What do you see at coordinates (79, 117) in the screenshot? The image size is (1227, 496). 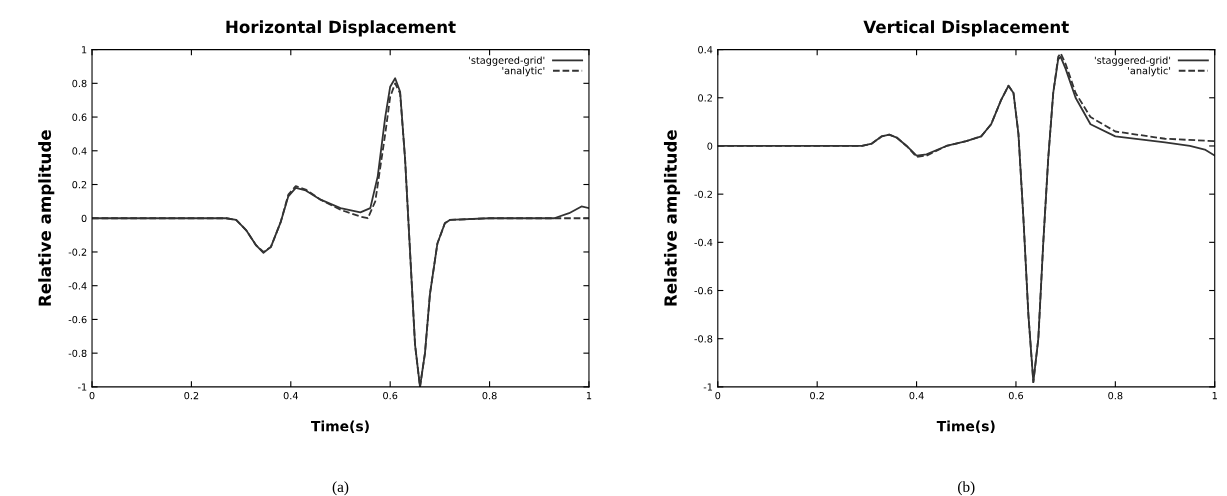 I see `y-tick-label: 0.6` at bounding box center [79, 117].